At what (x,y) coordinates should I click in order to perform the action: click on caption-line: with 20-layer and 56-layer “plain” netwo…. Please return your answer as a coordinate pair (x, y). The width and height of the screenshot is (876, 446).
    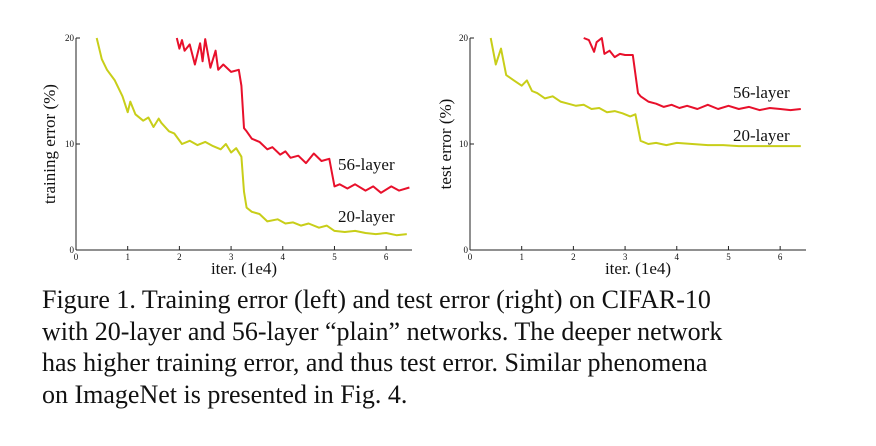
    Looking at the image, I should click on (382, 331).